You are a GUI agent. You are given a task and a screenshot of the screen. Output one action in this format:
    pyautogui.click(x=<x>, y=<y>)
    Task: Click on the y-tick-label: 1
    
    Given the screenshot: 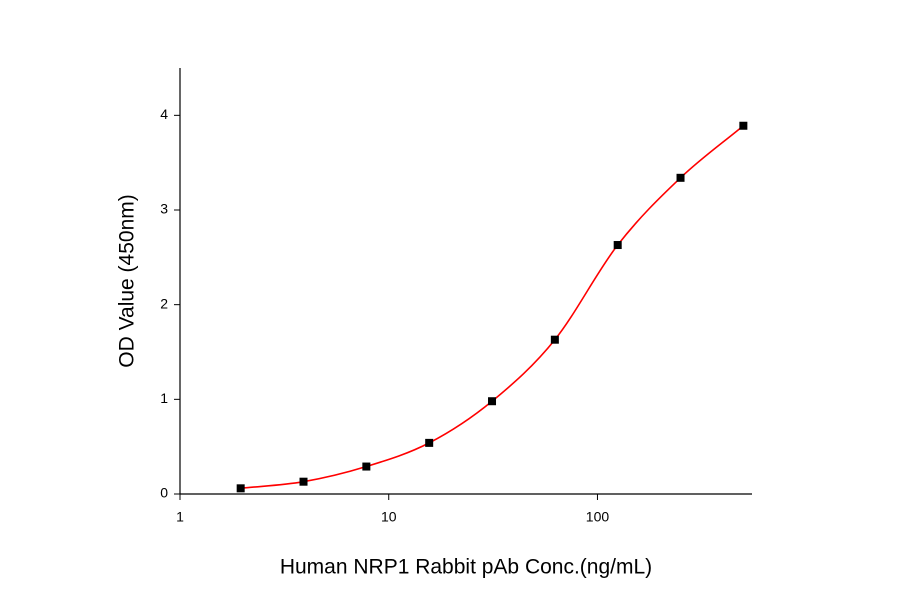 What is the action you would take?
    pyautogui.click(x=164, y=398)
    